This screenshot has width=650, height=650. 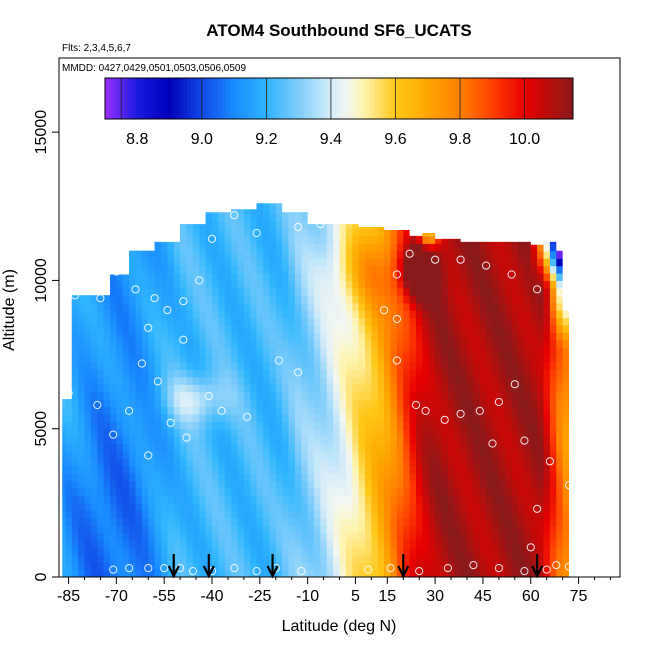 I want to click on observation-point, so click(x=199, y=280).